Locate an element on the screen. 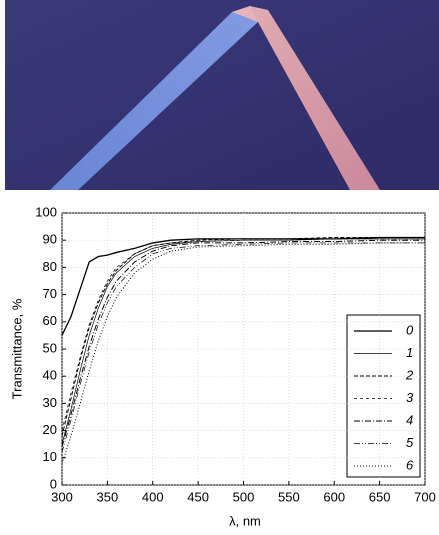 The height and width of the screenshot is (535, 439). x-tick-label: 500 is located at coordinates (244, 496).